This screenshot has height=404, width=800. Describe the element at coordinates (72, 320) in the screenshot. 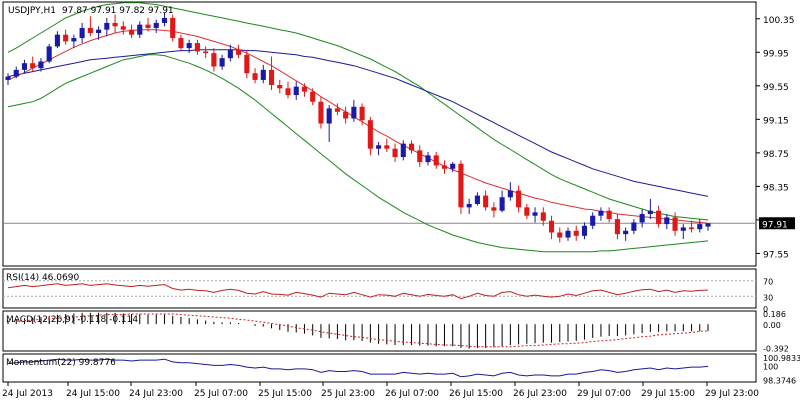

I see `macd-label: MACD(12,26,9) -0.118 -0.114` at that location.